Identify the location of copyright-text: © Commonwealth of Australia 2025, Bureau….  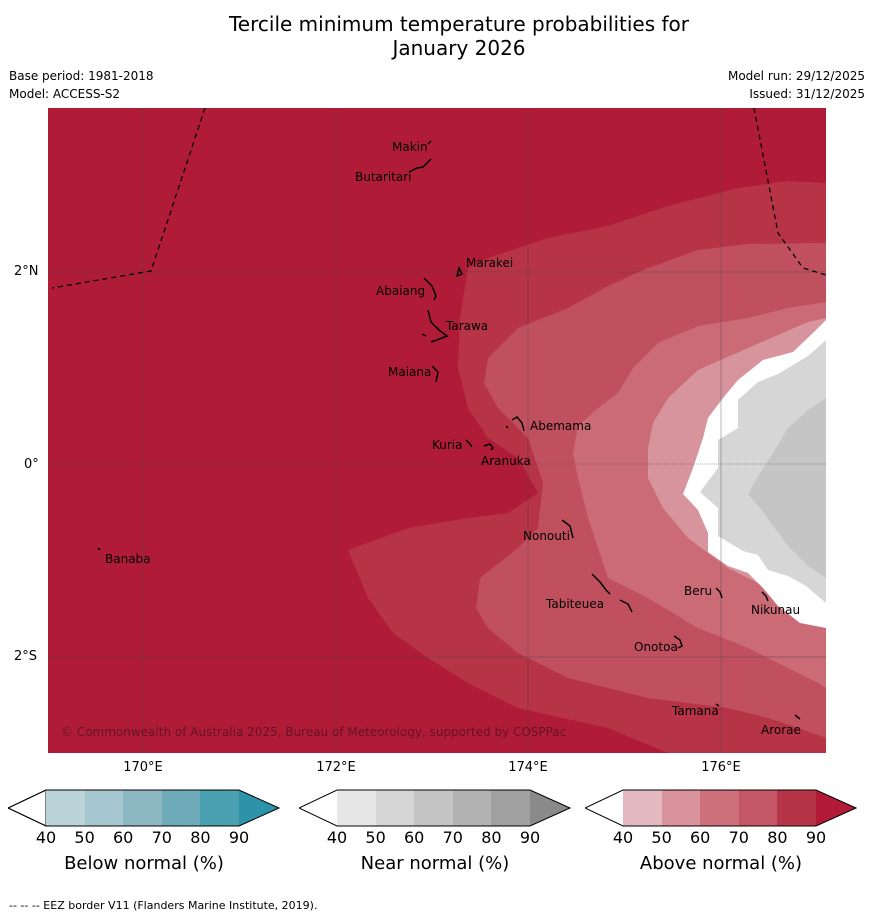
(313, 732).